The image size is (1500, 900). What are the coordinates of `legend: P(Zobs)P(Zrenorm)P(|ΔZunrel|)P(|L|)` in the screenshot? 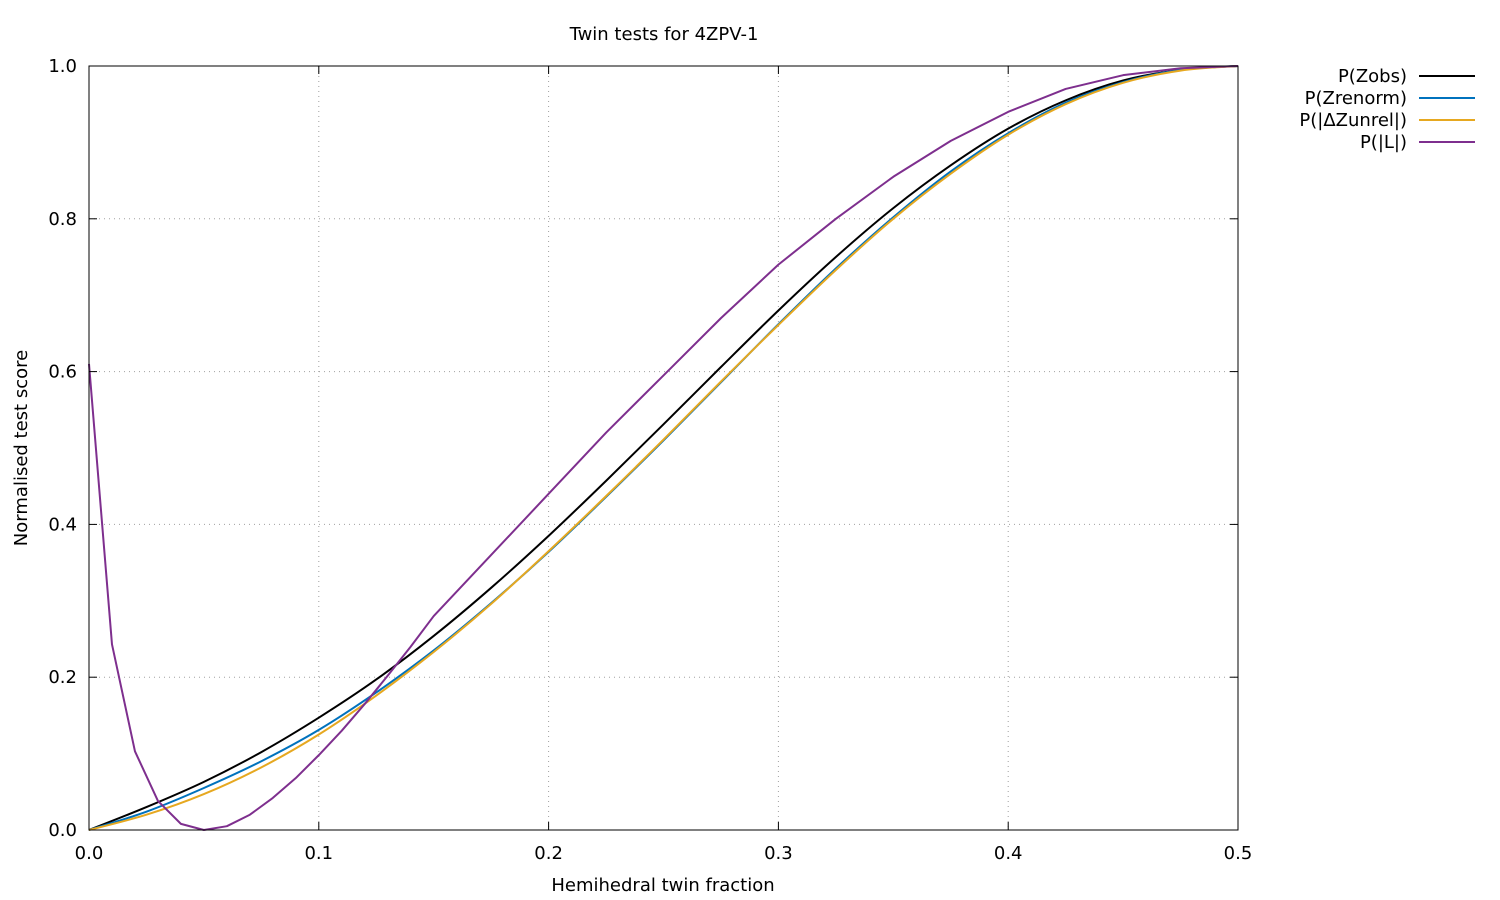 It's located at (1387, 109).